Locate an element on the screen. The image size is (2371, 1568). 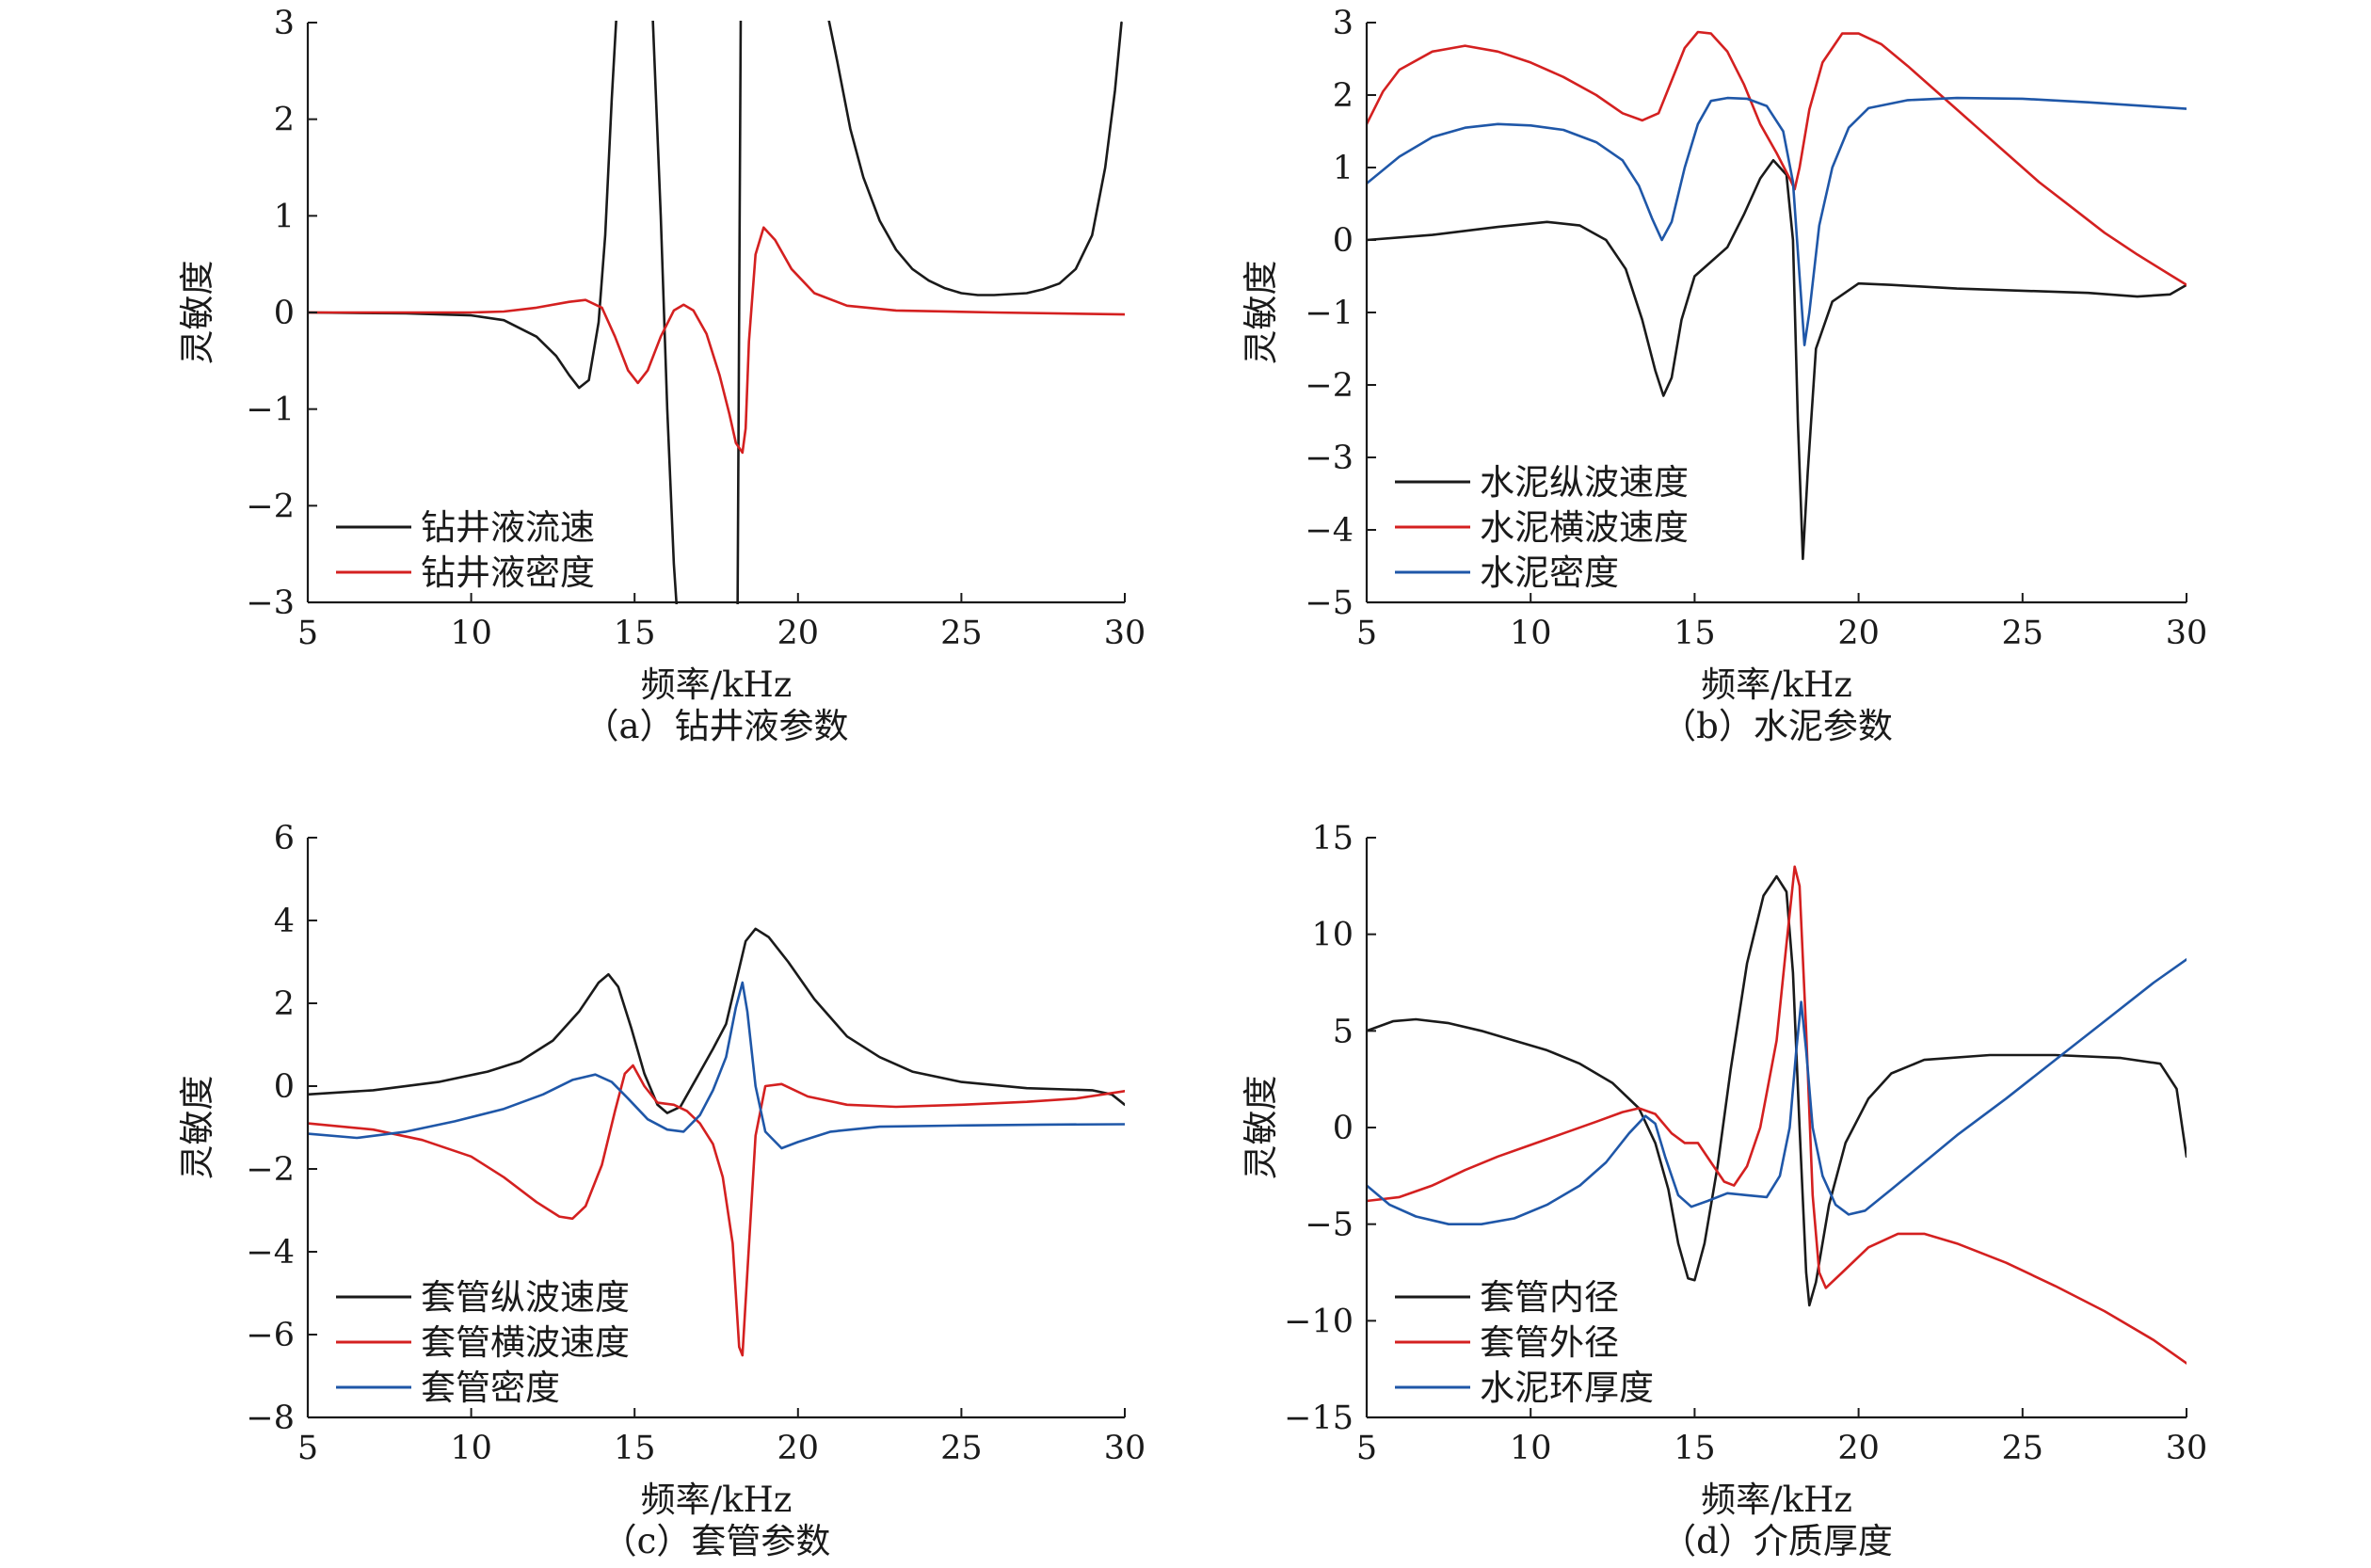
legend-label: 水泥环厚度 is located at coordinates (1567, 1388).